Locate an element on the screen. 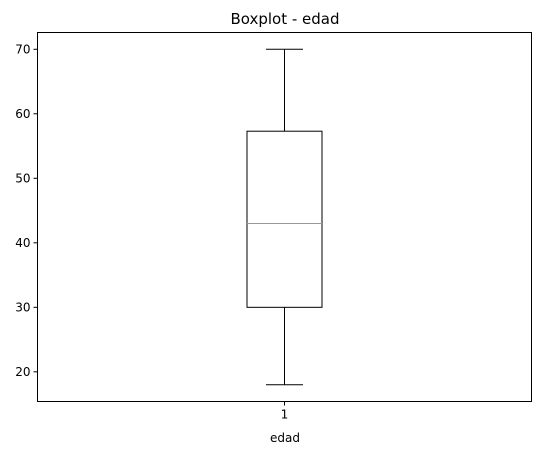 The height and width of the screenshot is (455, 543). y-tick-label: 20 is located at coordinates (22, 372).